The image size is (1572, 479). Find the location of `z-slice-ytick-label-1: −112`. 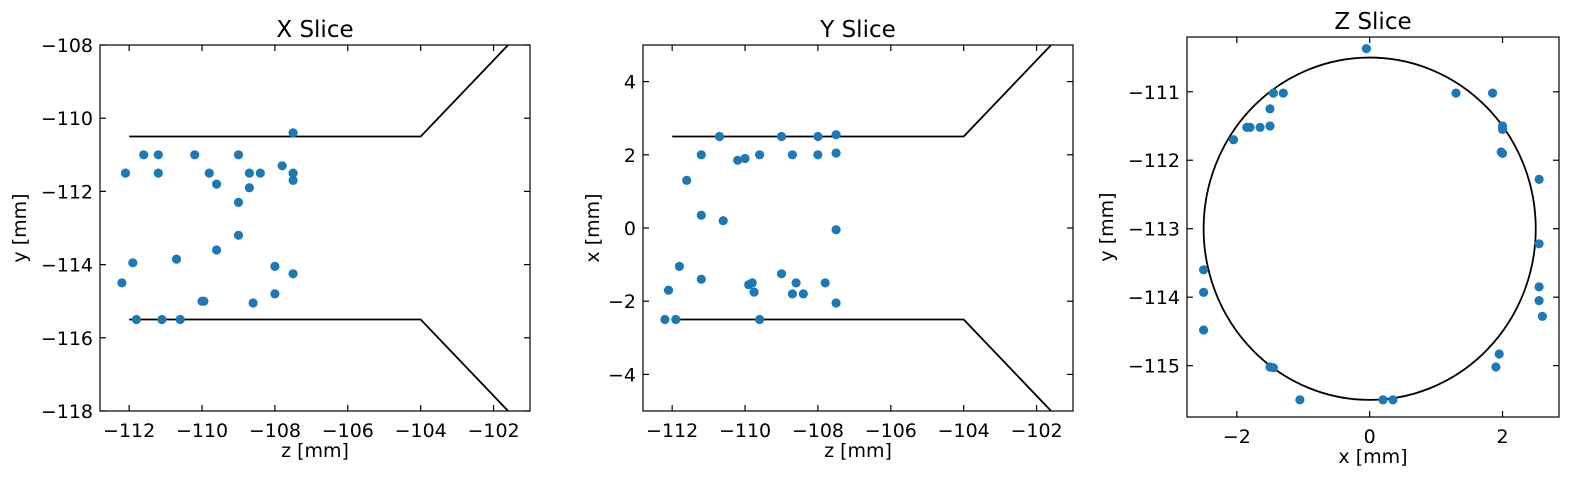

z-slice-ytick-label-1: −112 is located at coordinates (1154, 161).